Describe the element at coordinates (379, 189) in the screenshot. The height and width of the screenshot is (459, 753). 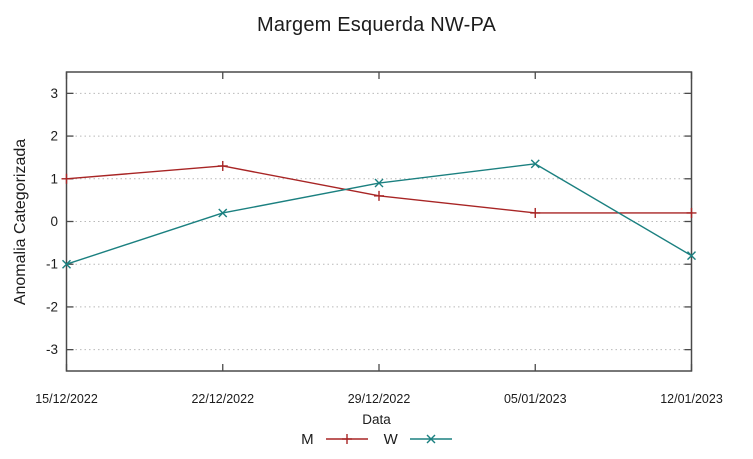
I see `series-M-line` at that location.